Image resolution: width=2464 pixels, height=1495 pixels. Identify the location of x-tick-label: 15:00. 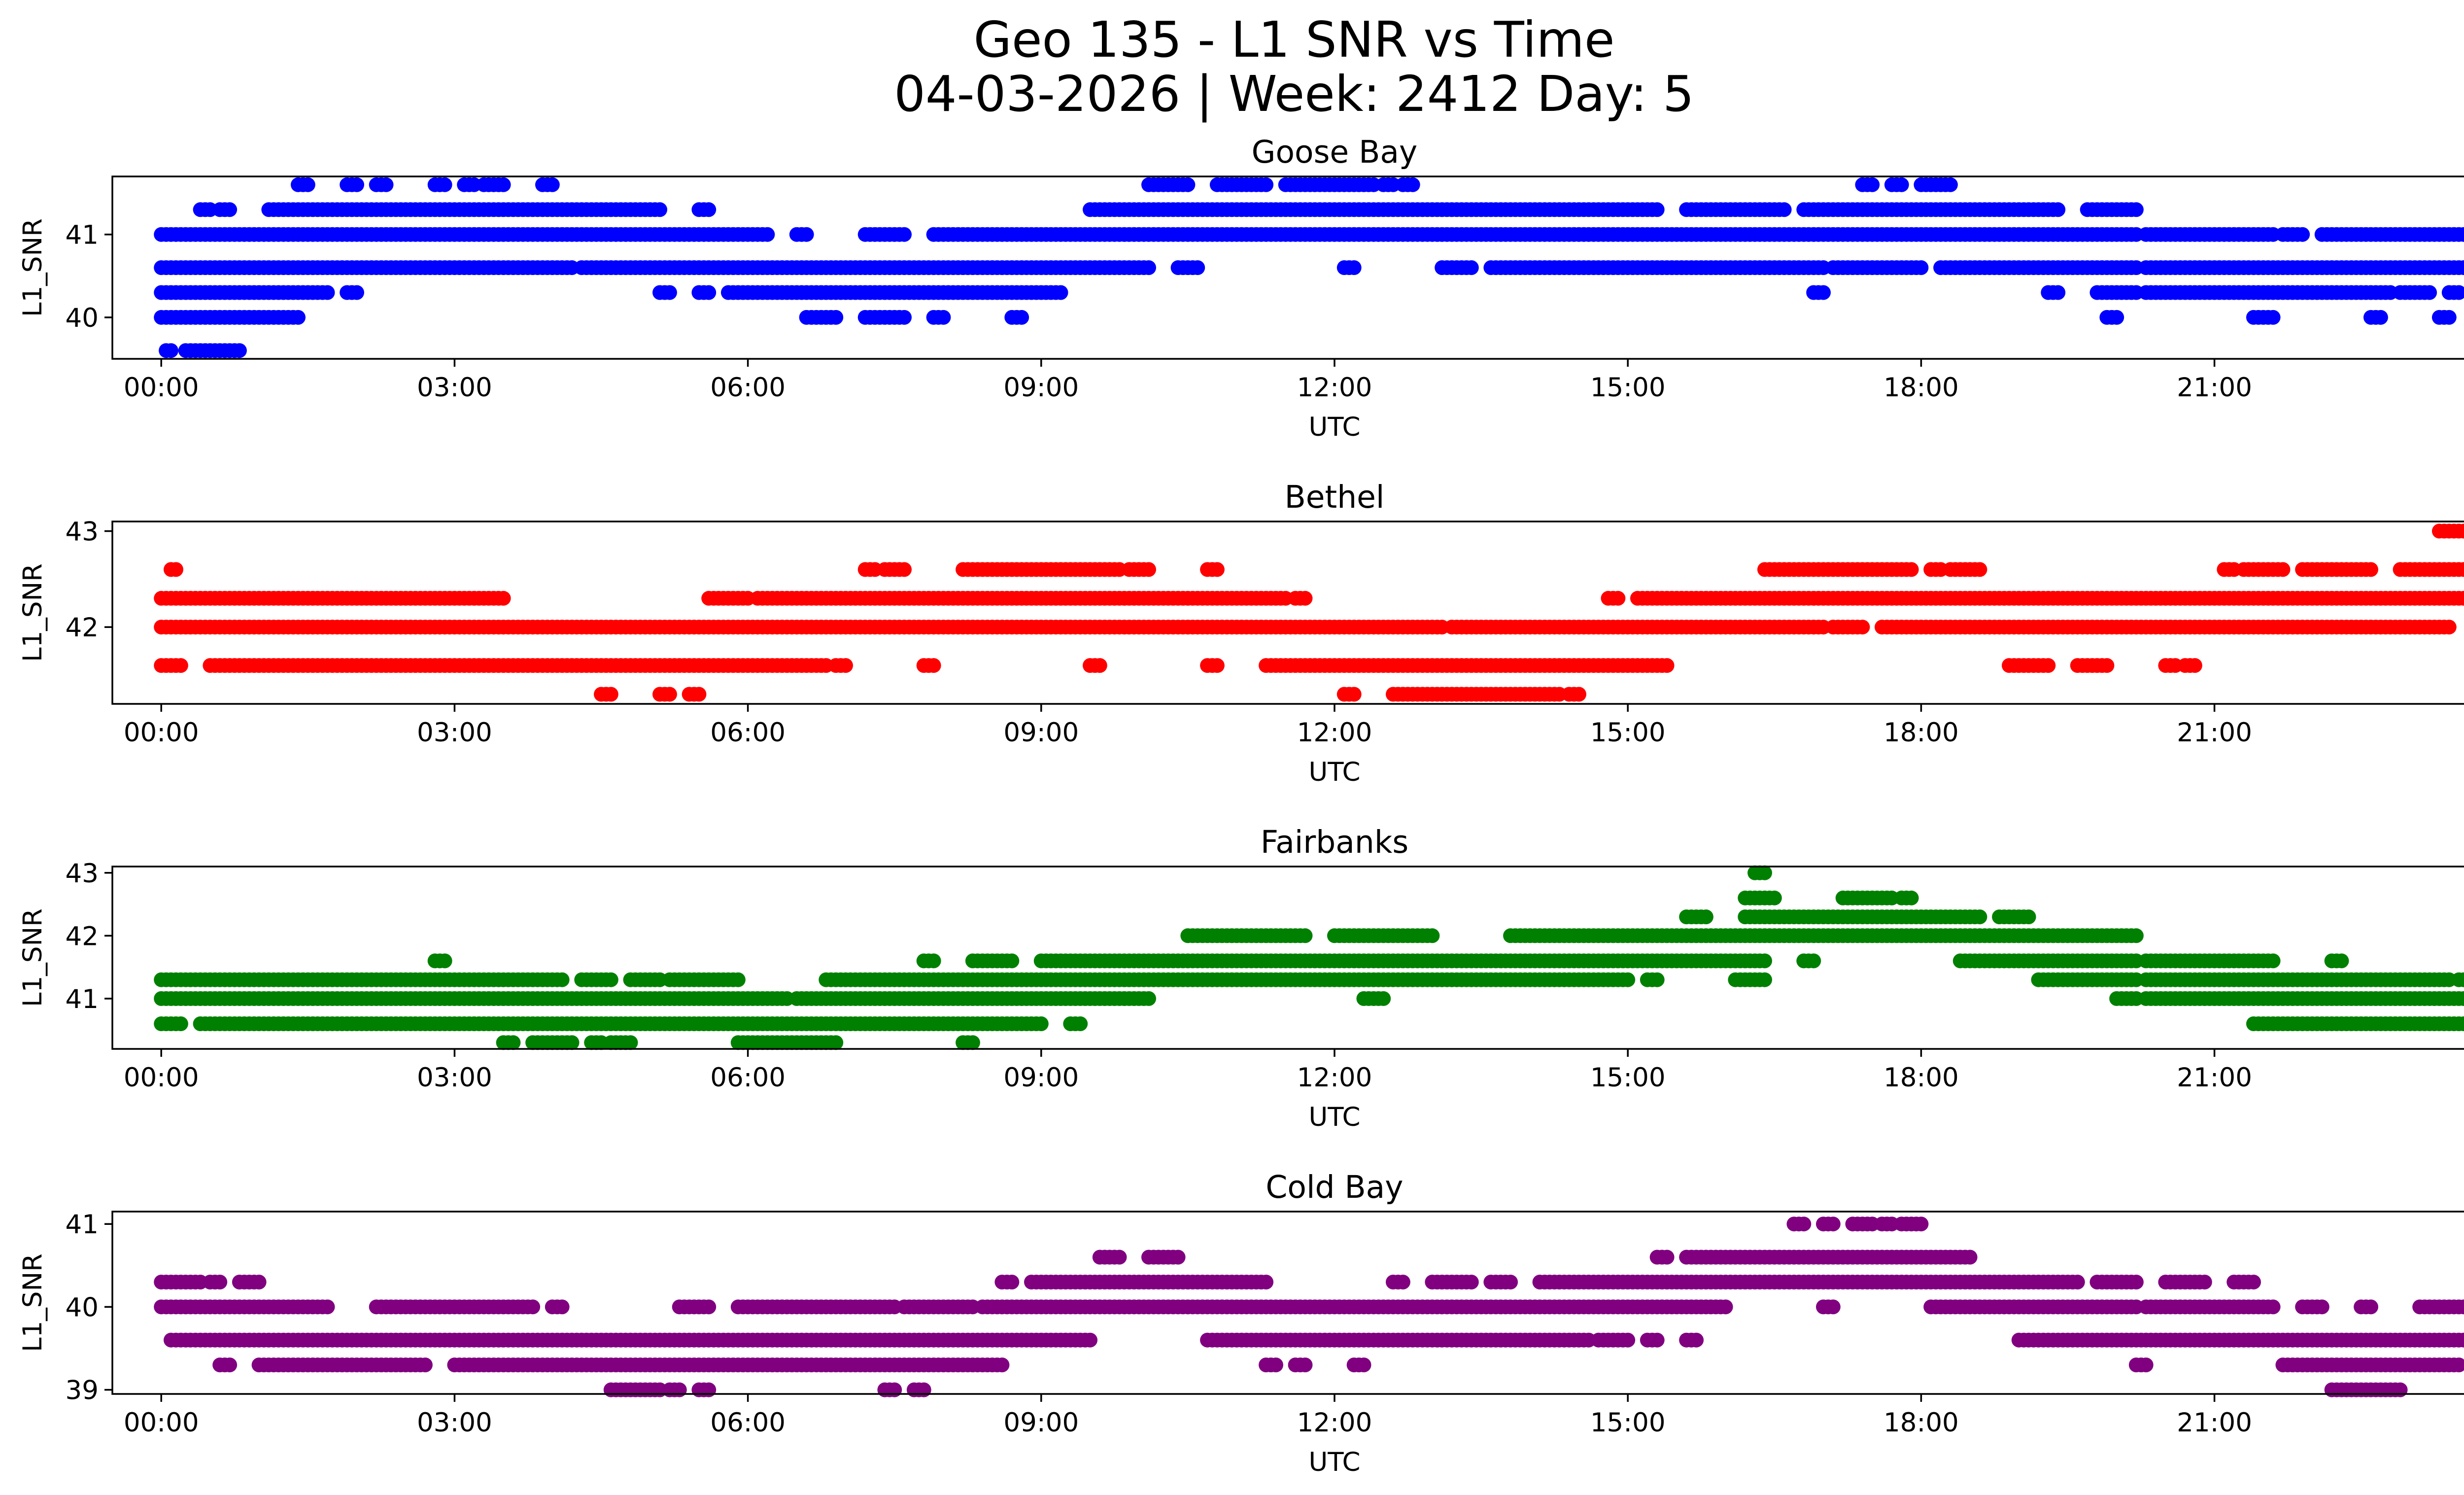
(1628, 1078).